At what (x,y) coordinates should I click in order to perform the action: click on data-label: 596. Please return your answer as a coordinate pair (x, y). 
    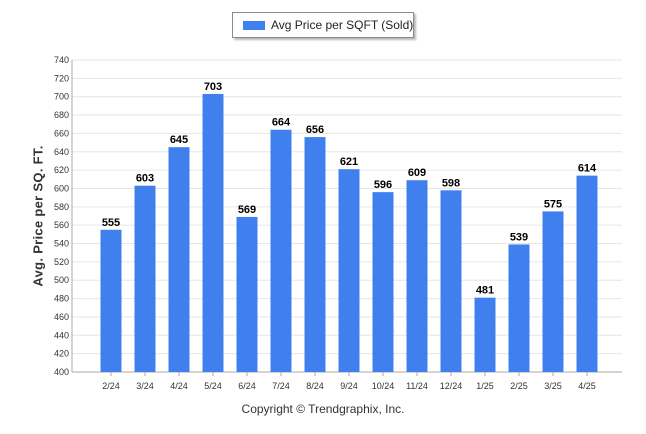
    Looking at the image, I should click on (383, 185).